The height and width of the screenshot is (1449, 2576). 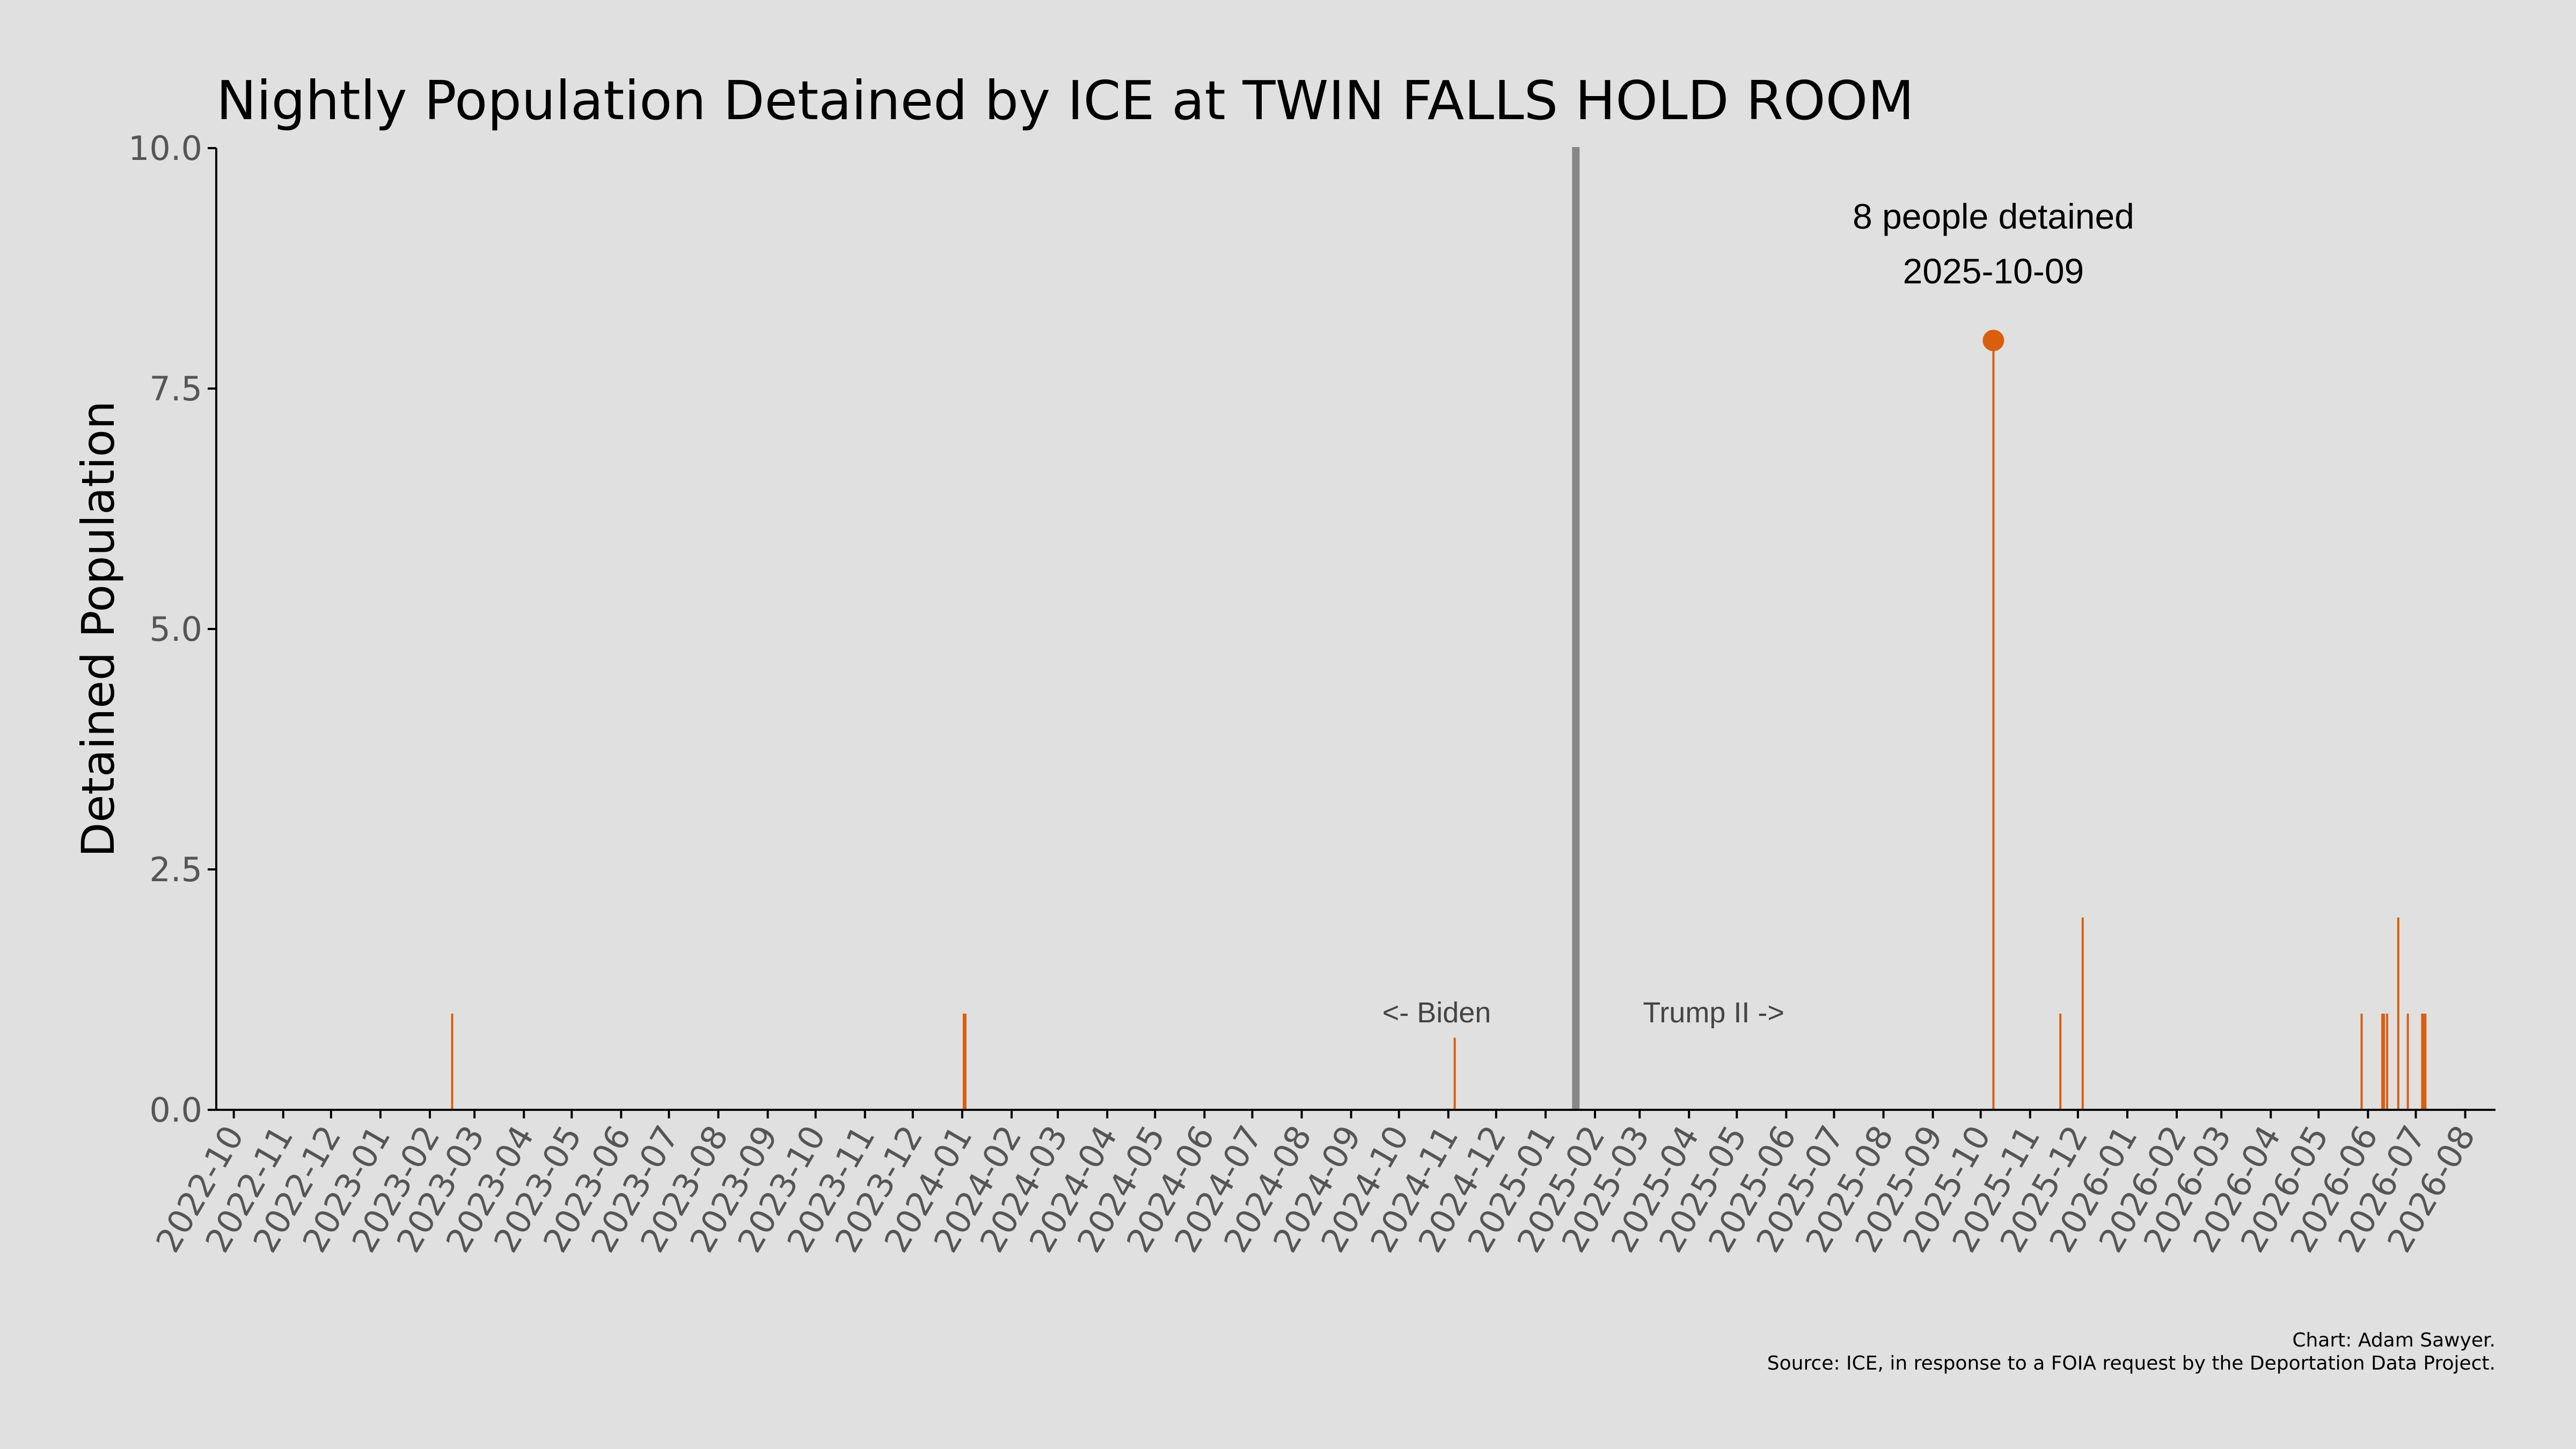 What do you see at coordinates (1993, 216) in the screenshot?
I see `peak-annotation-count: 8 people detained` at bounding box center [1993, 216].